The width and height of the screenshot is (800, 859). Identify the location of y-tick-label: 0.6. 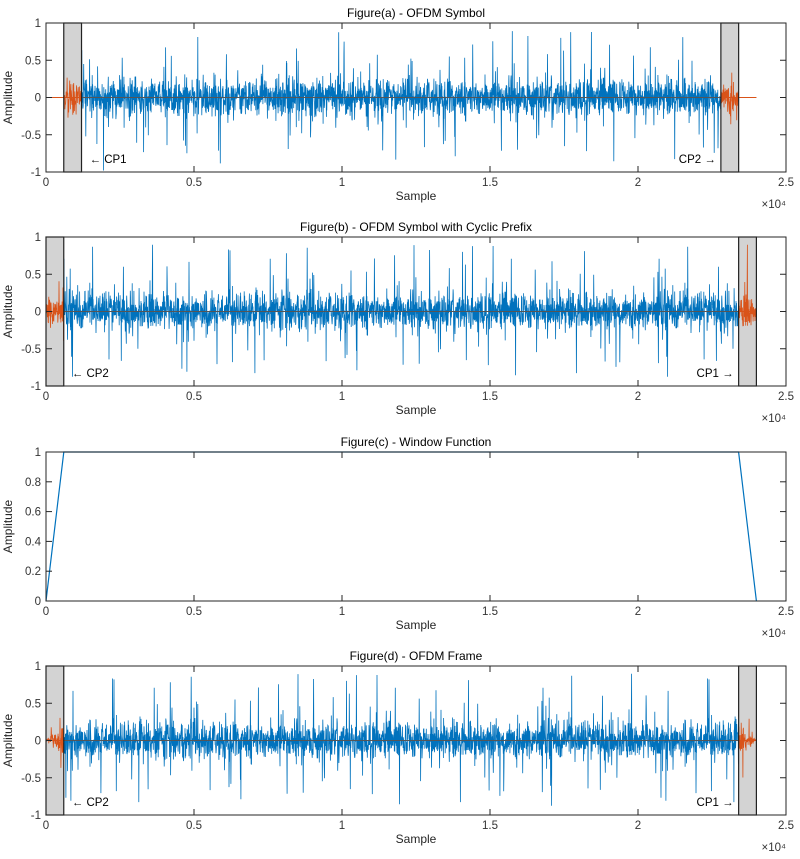
(33, 513).